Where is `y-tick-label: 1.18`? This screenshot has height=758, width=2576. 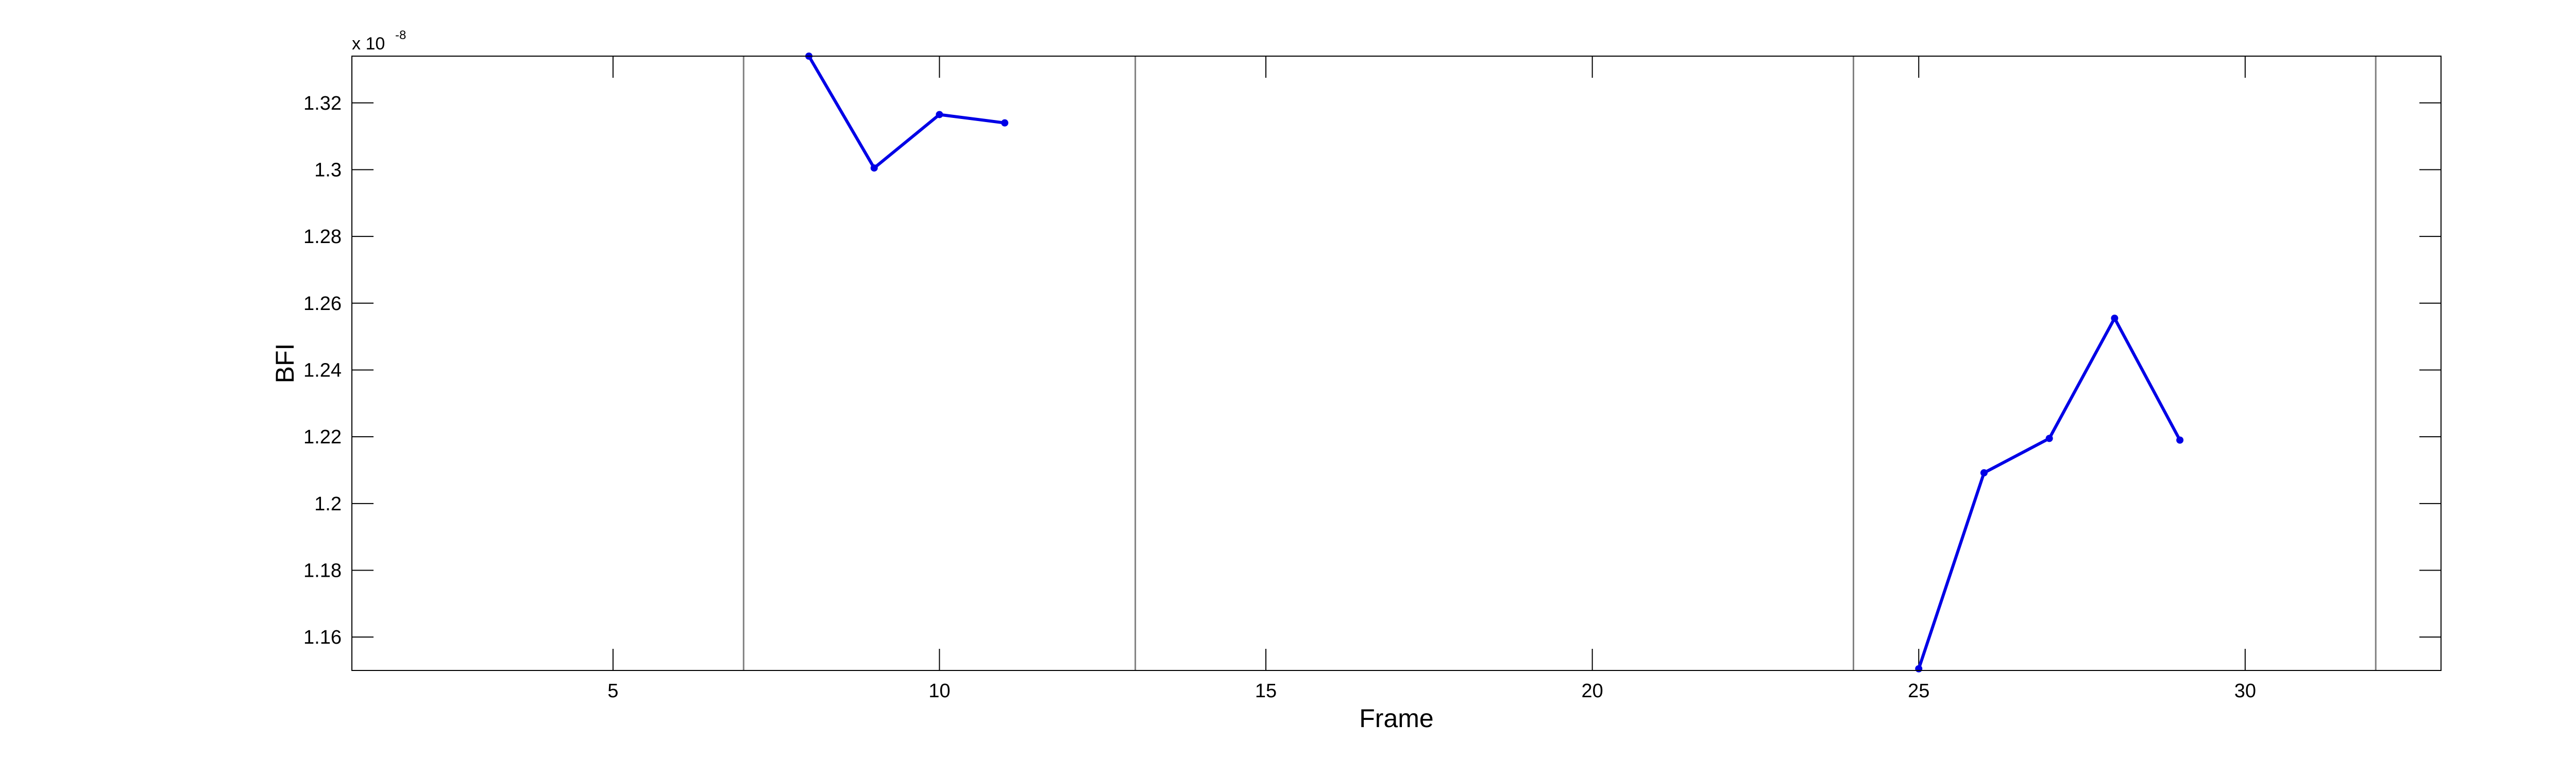 y-tick-label: 1.18 is located at coordinates (322, 570).